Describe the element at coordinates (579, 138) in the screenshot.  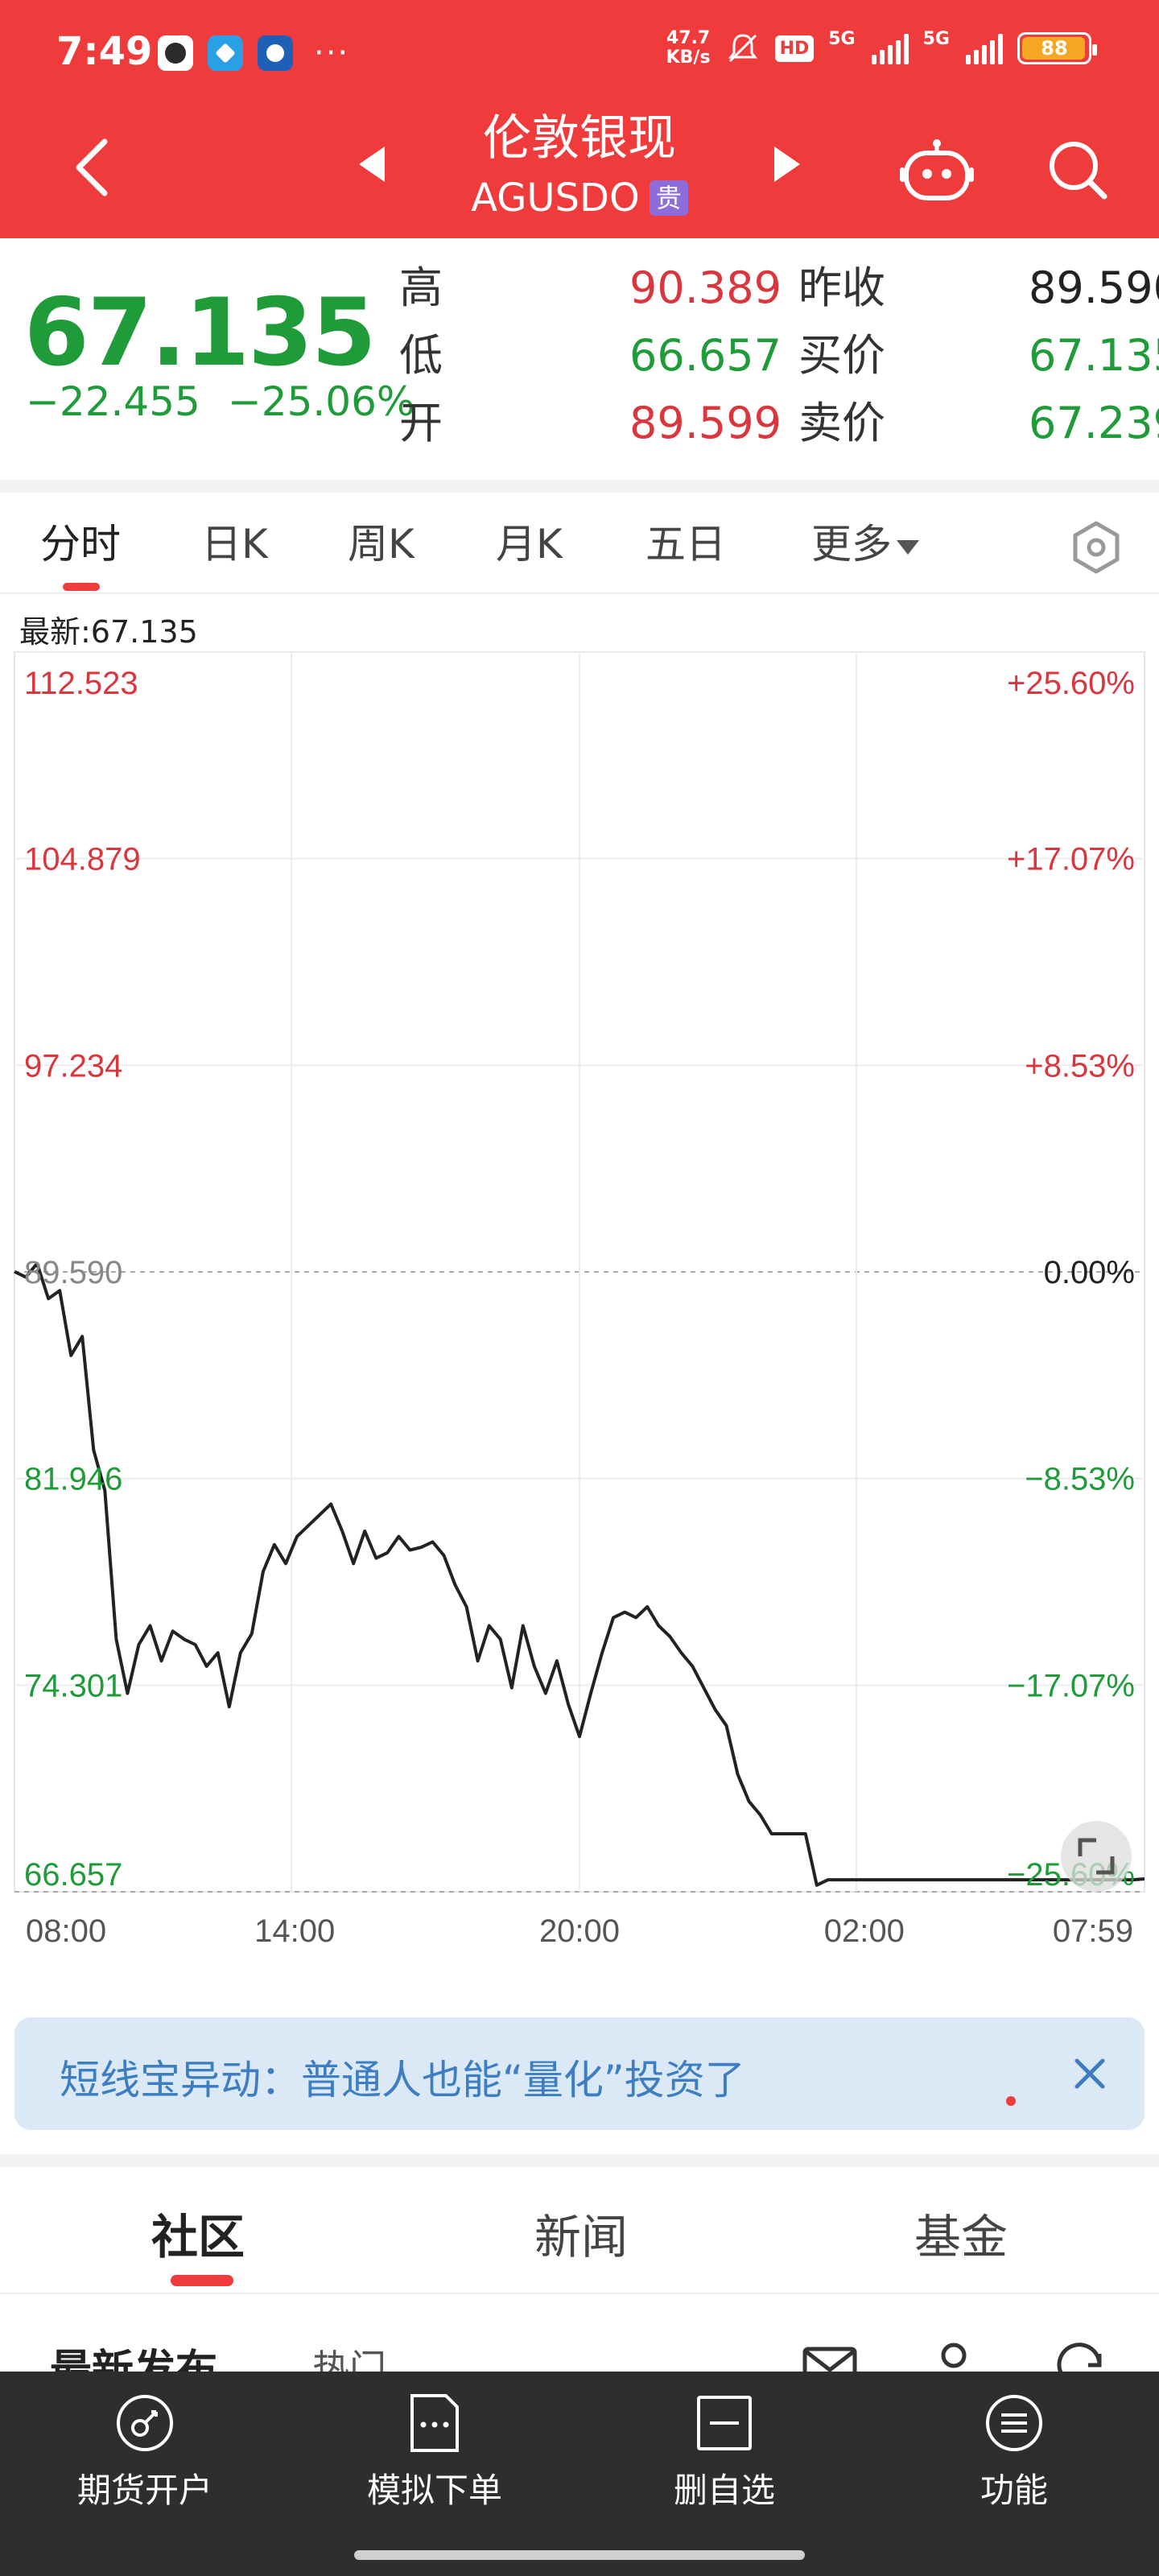
I see `page-title: 伦敦银现` at that location.